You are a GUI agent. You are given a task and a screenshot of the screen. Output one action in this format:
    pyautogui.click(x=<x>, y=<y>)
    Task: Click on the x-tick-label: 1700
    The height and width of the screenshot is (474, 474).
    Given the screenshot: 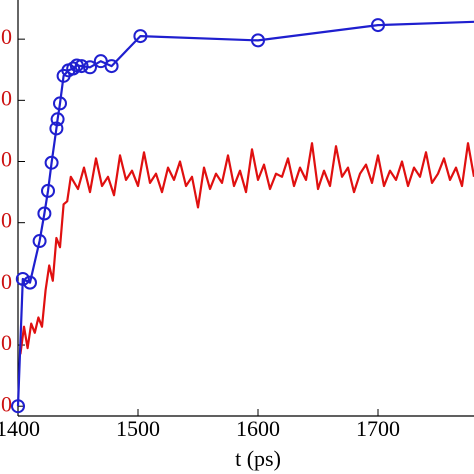 What is the action you would take?
    pyautogui.click(x=378, y=428)
    